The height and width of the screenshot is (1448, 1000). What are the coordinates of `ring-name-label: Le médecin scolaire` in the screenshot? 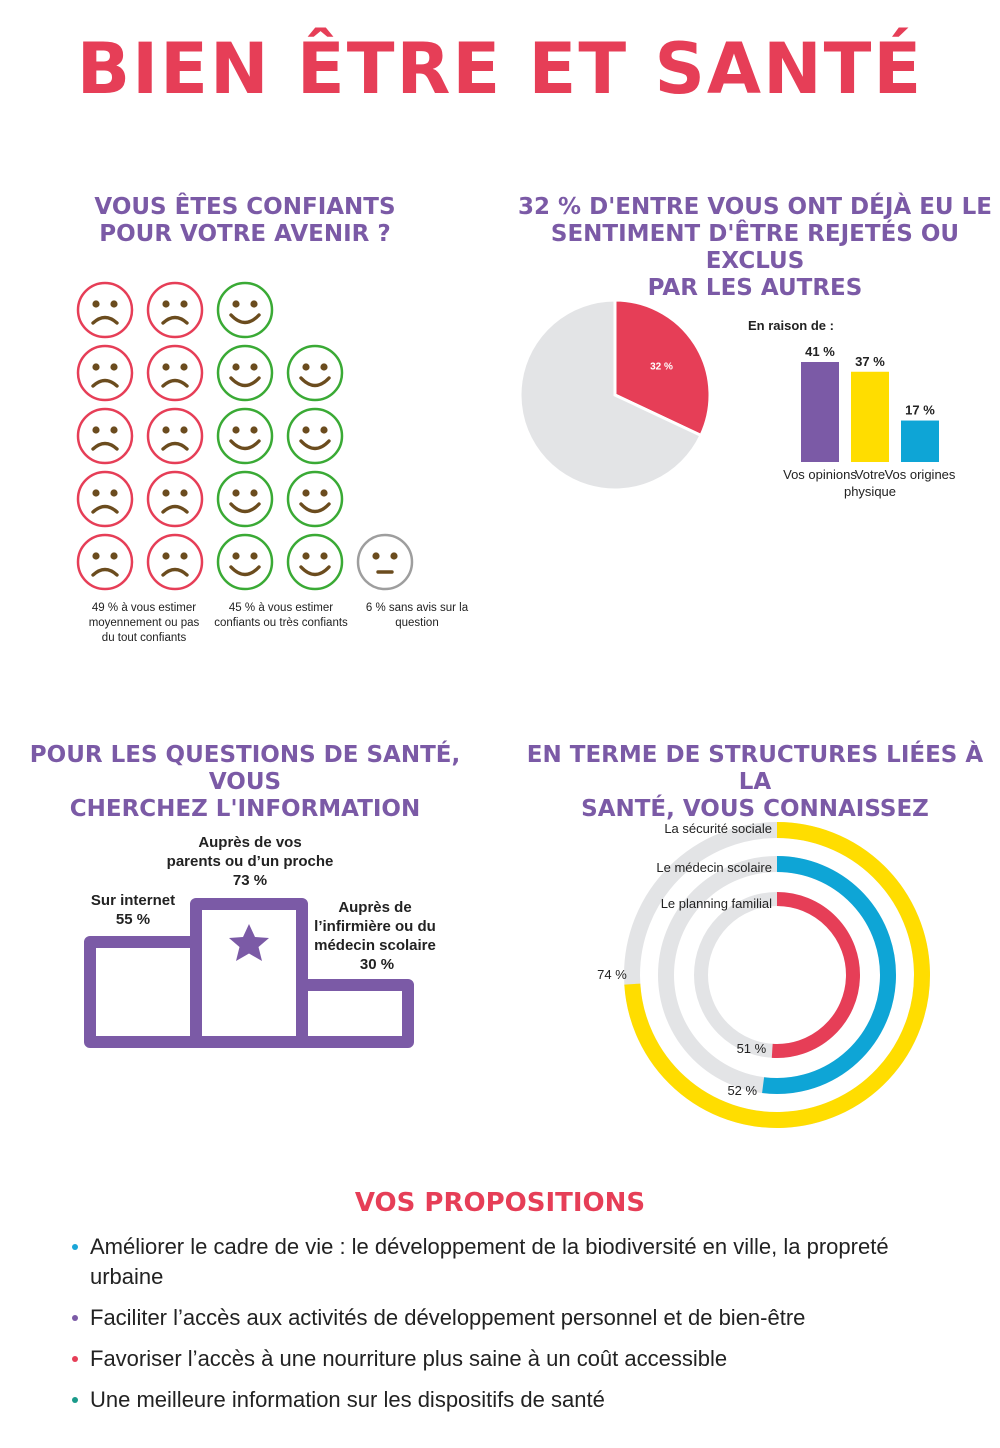 It's located at (714, 867).